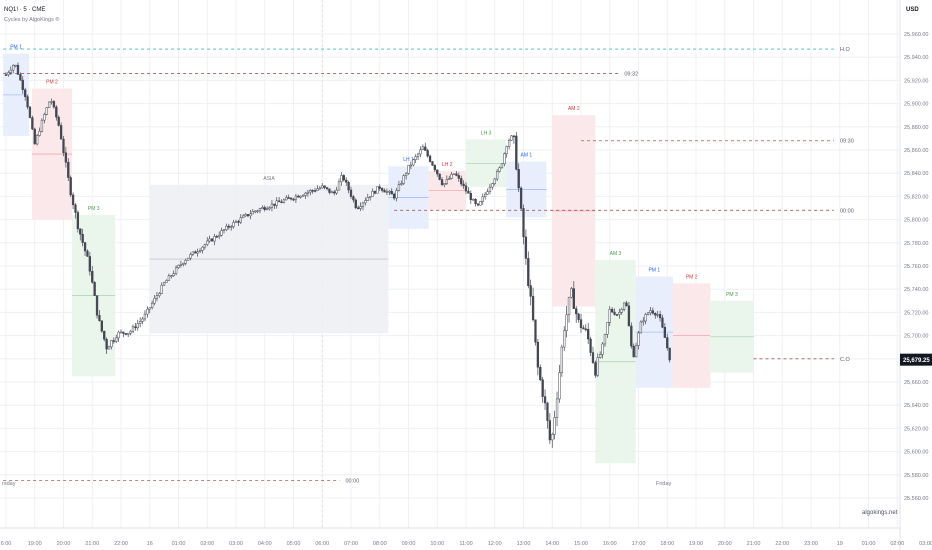 The image size is (932, 550). Describe the element at coordinates (916, 267) in the screenshot. I see `y-tick-label: 25,760.00` at that location.